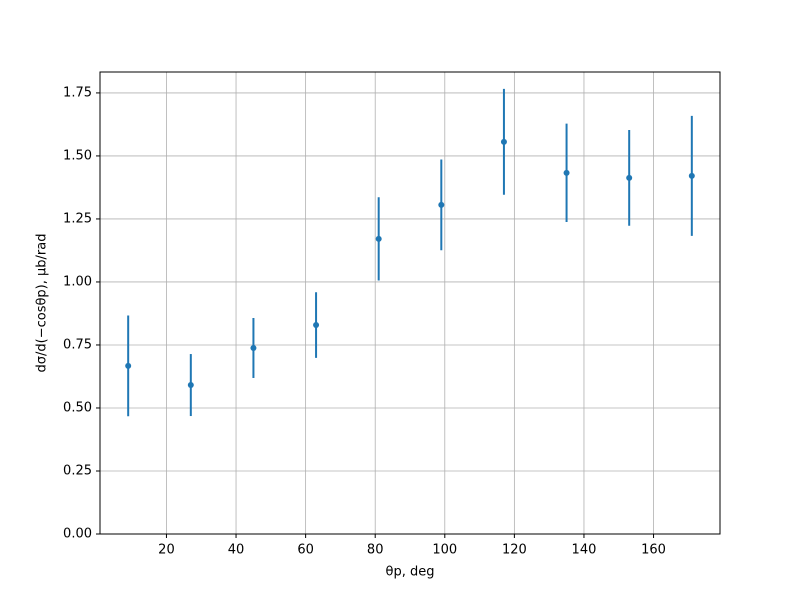  I want to click on y-tick-label: 0.00, so click(77, 534).